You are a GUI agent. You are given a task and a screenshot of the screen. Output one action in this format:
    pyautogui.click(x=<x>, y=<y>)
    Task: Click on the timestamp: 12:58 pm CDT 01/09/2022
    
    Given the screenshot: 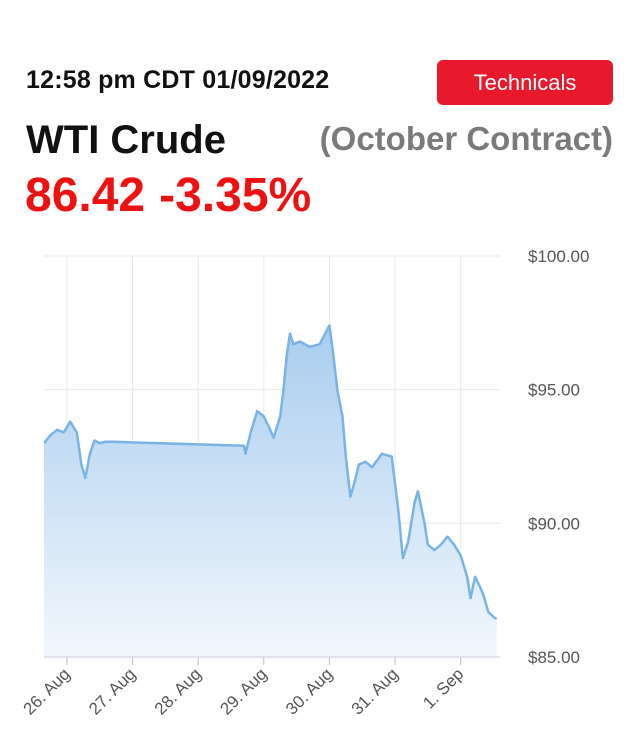 What is the action you would take?
    pyautogui.click(x=178, y=80)
    